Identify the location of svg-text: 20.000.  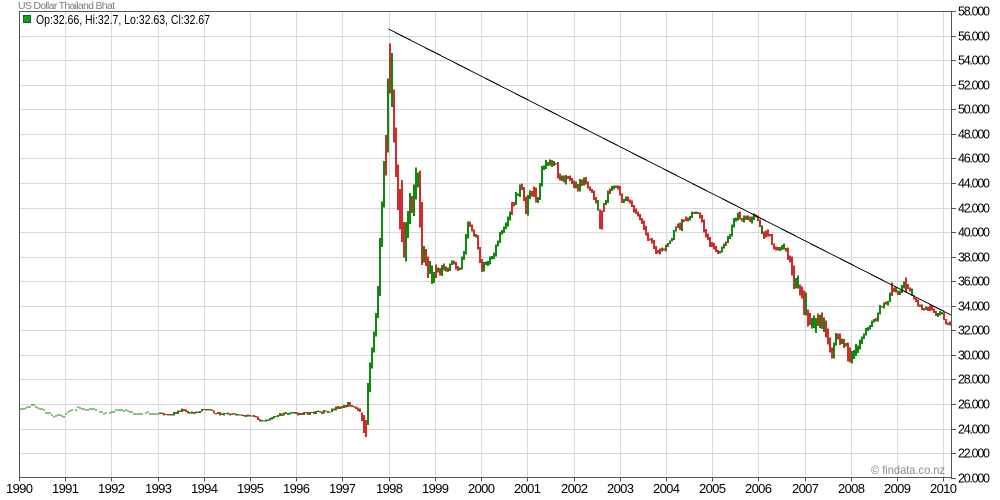
(974, 479).